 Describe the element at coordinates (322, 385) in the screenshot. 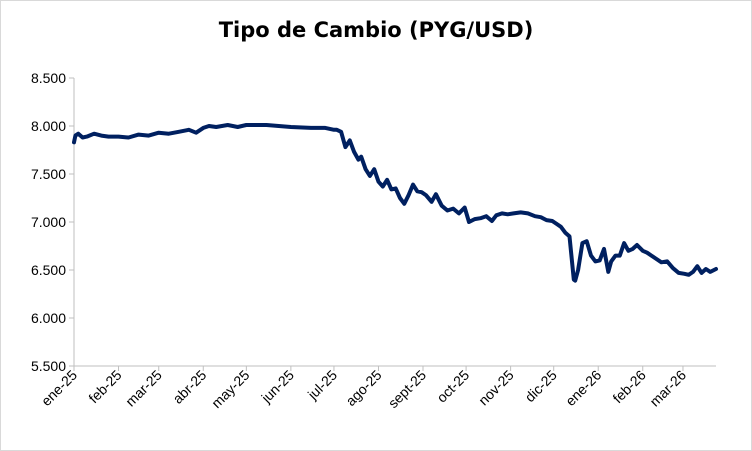

I see `x-tick-label: jul-25` at that location.